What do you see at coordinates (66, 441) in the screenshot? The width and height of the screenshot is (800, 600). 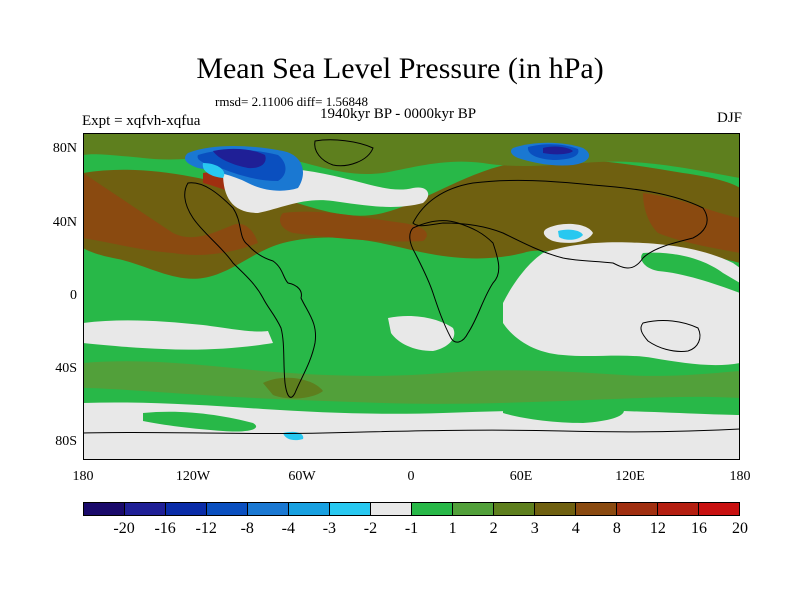 I see `lat-label-80s: 80S` at bounding box center [66, 441].